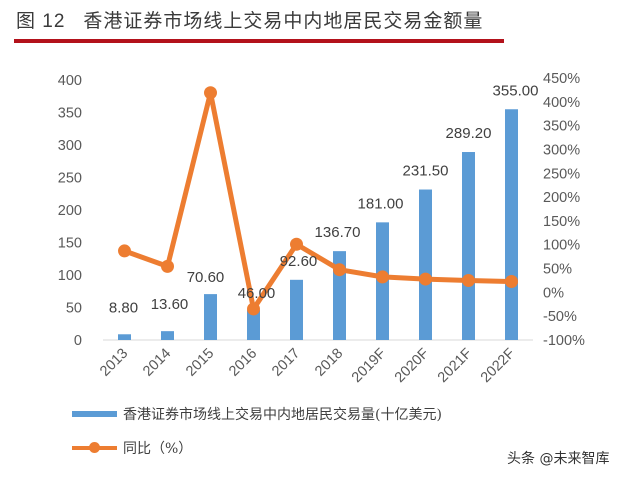 This screenshot has height=479, width=640. I want to click on legend-line-label: 同比（%）, so click(158, 449).